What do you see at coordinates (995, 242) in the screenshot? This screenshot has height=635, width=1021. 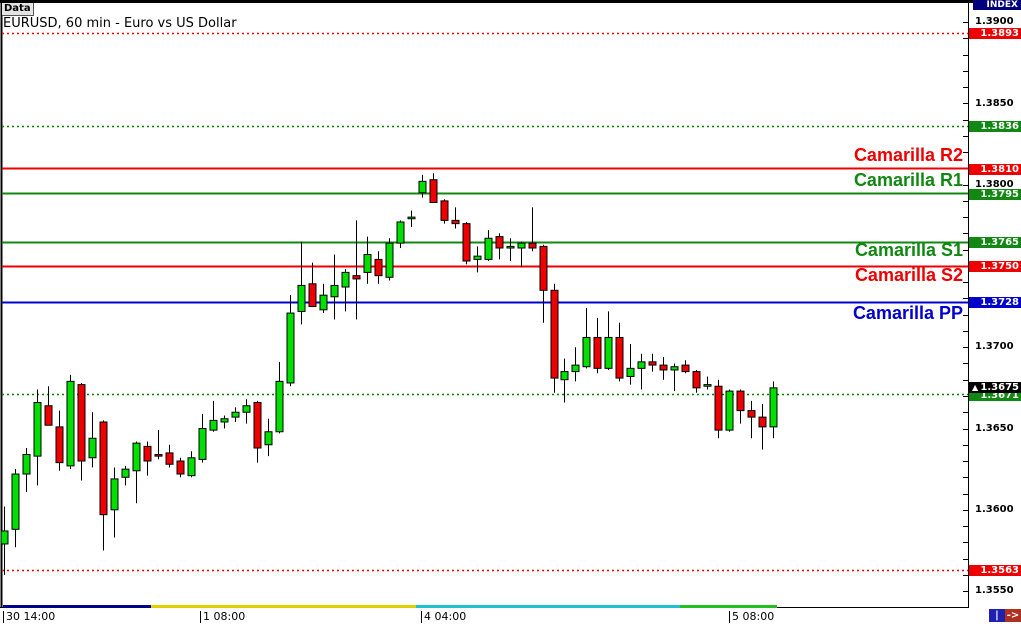 I see `level-tag: 1.3765` at bounding box center [995, 242].